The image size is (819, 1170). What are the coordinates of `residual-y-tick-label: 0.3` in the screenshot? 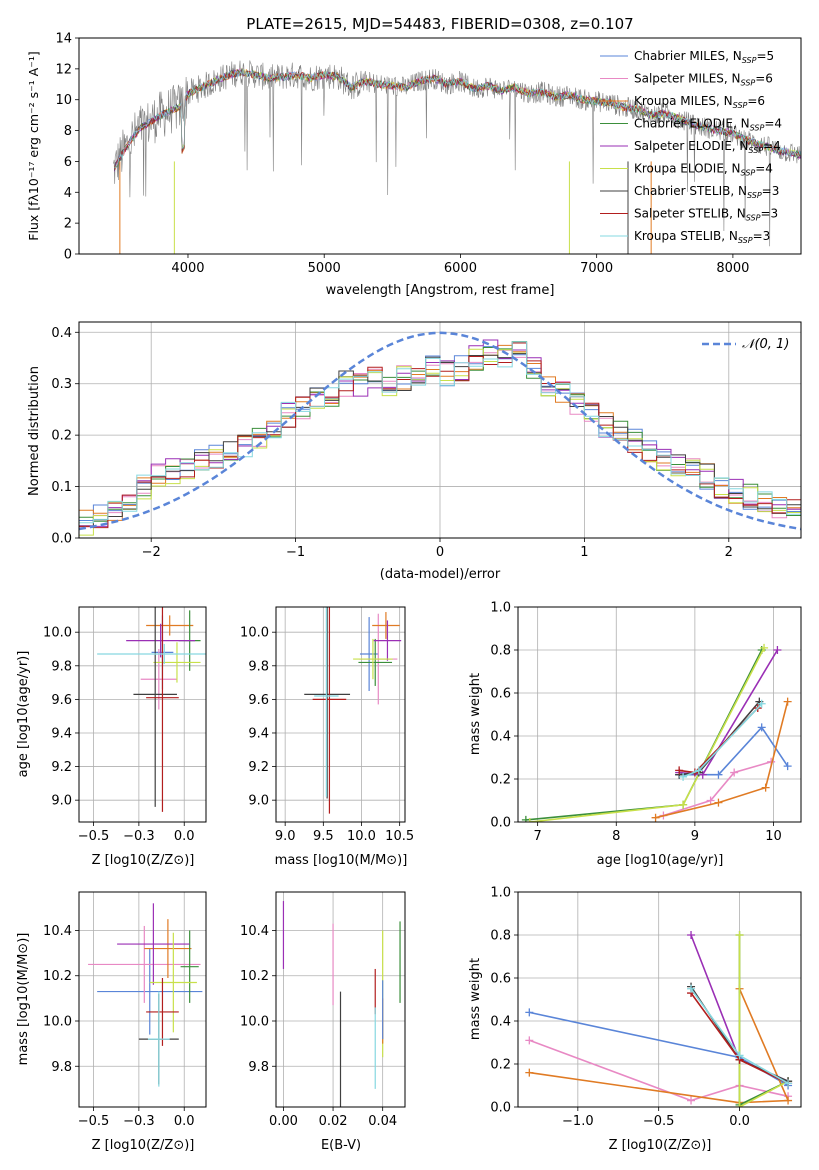 It's located at (61, 384).